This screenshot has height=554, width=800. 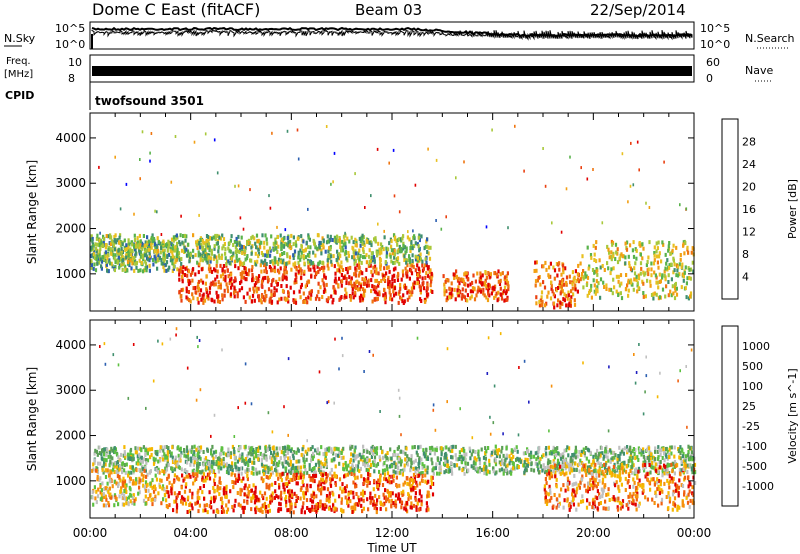 What do you see at coordinates (388, 69) in the screenshot?
I see `freq-panel: Freq. [MHz] 10 8 60 0 Nave` at bounding box center [388, 69].